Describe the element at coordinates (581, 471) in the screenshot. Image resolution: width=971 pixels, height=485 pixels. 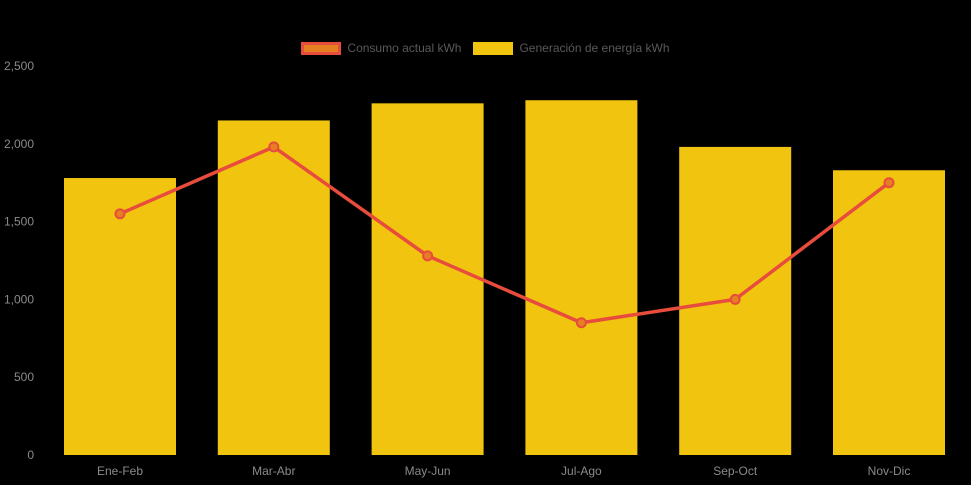
I see `x-axis-label-jul-ago: Jul-Ago` at that location.